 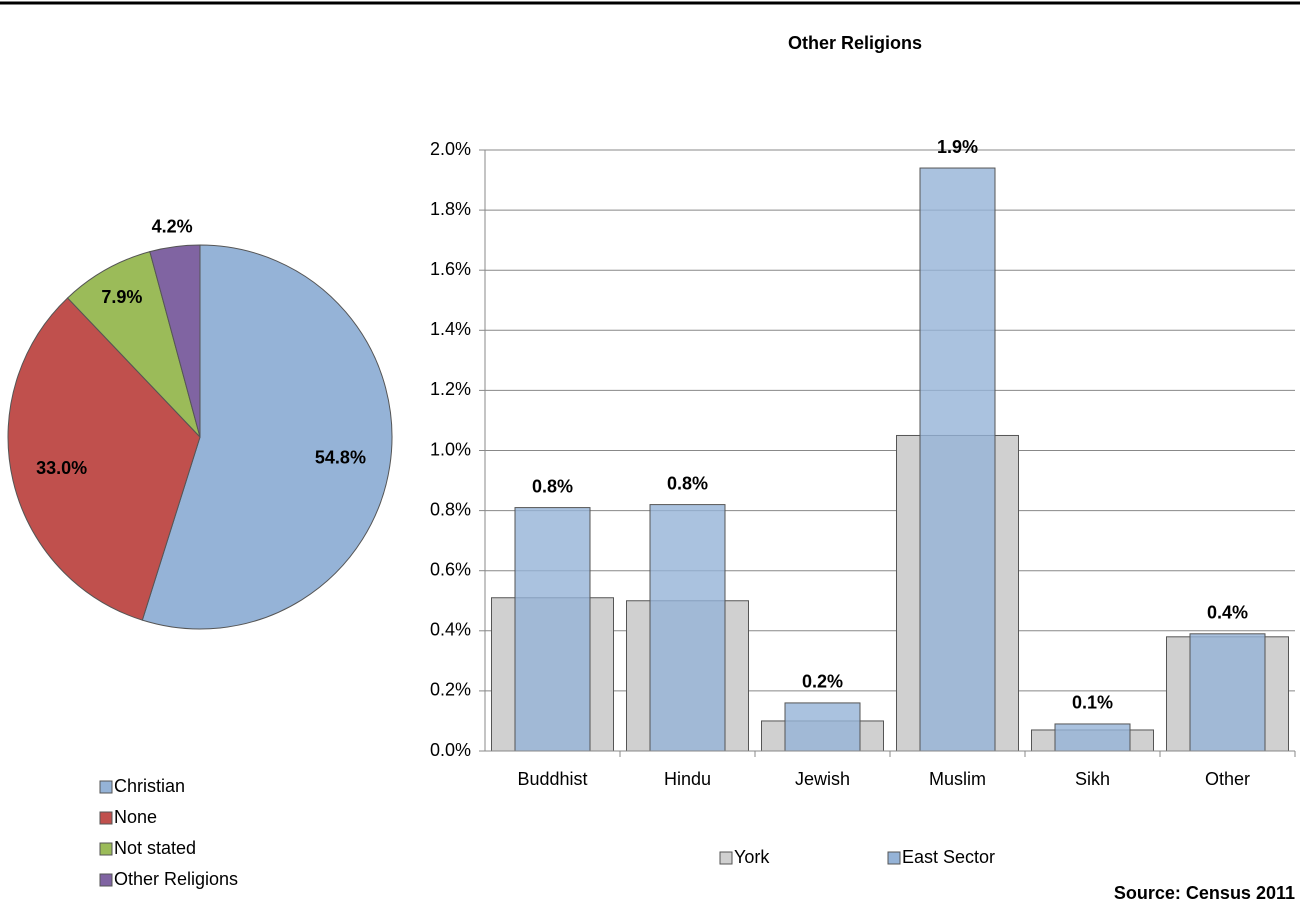 I want to click on x-tick-label: Sikh, so click(x=1092, y=779).